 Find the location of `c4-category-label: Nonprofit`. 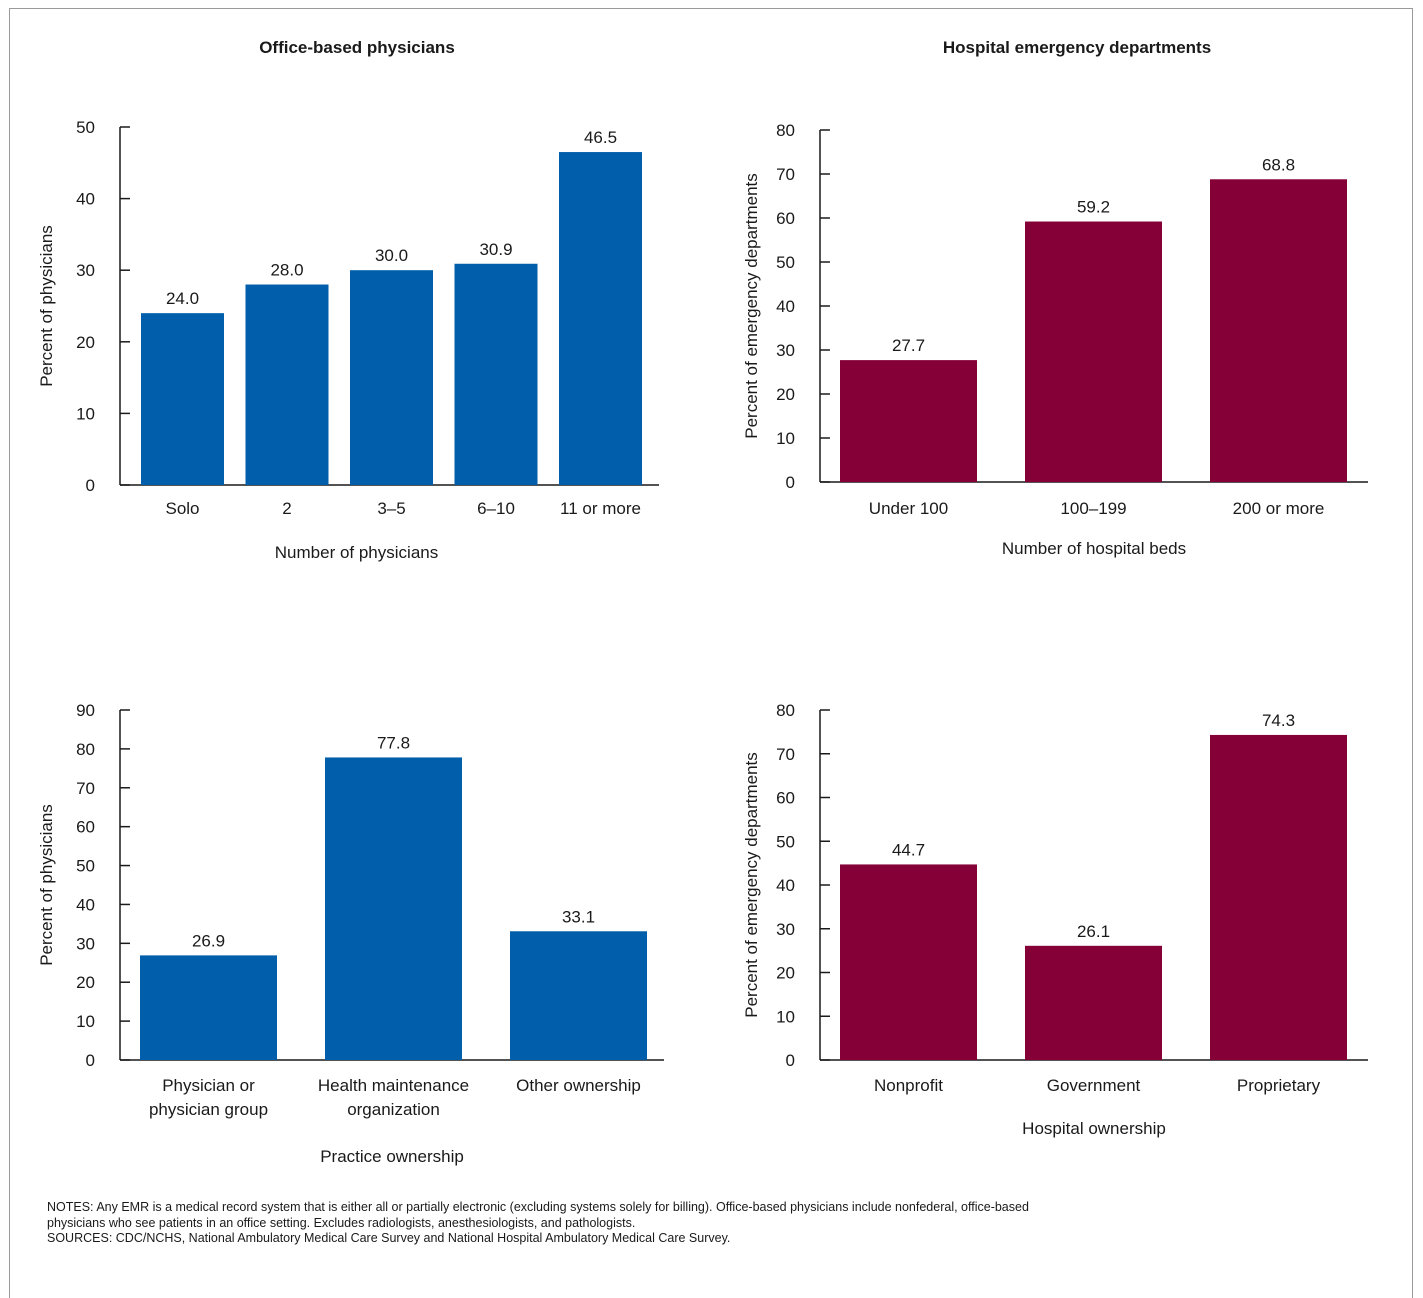

c4-category-label: Nonprofit is located at coordinates (908, 1085).